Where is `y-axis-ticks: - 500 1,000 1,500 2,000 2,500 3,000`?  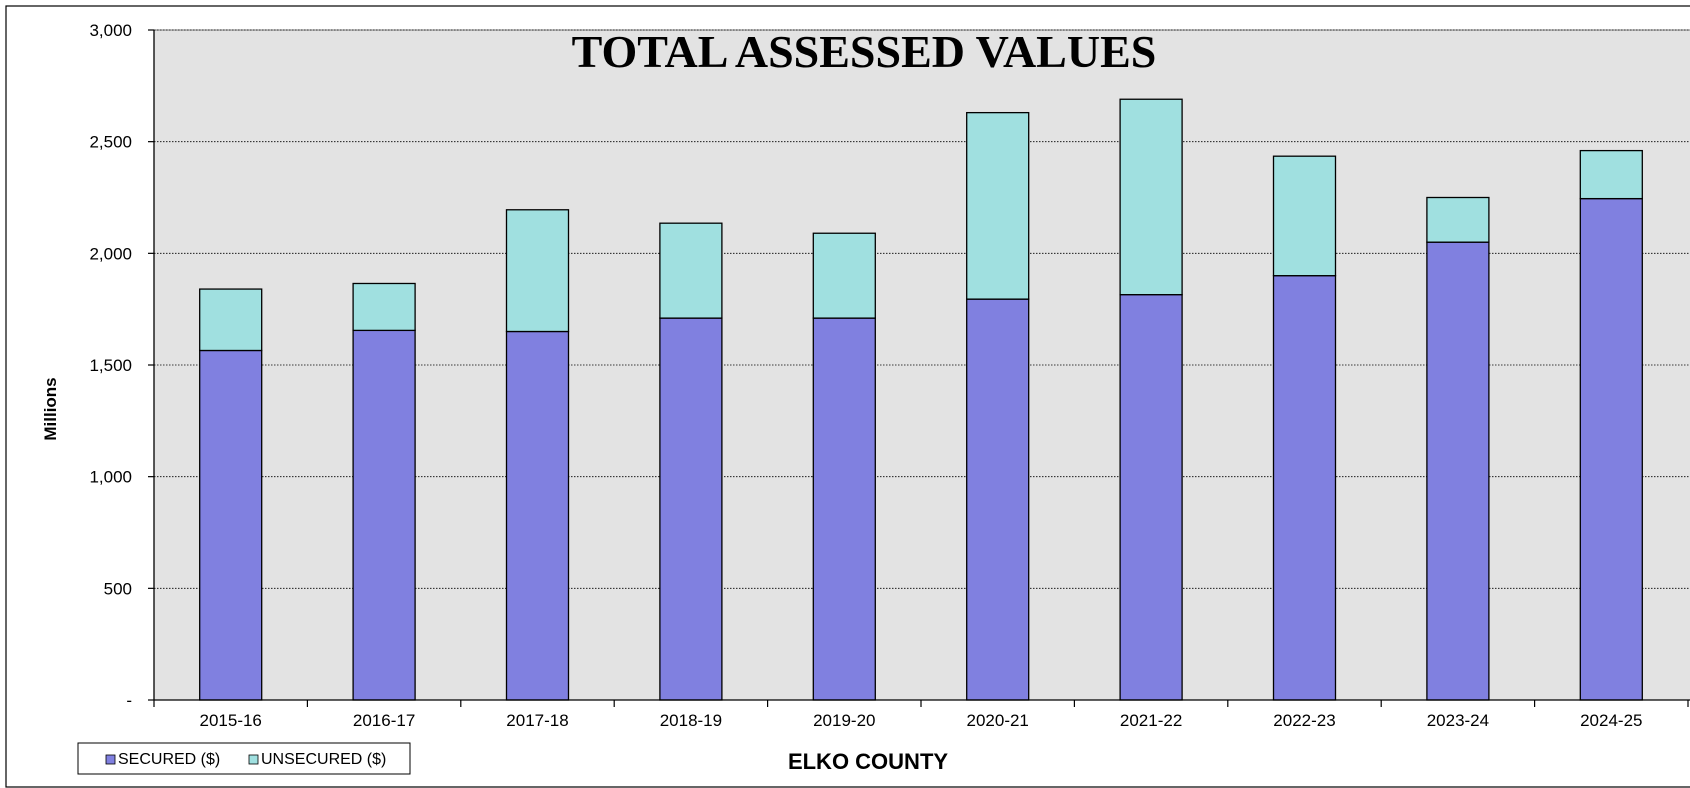 y-axis-ticks: - 500 1,000 1,500 2,000 2,500 3,000 is located at coordinates (121, 365).